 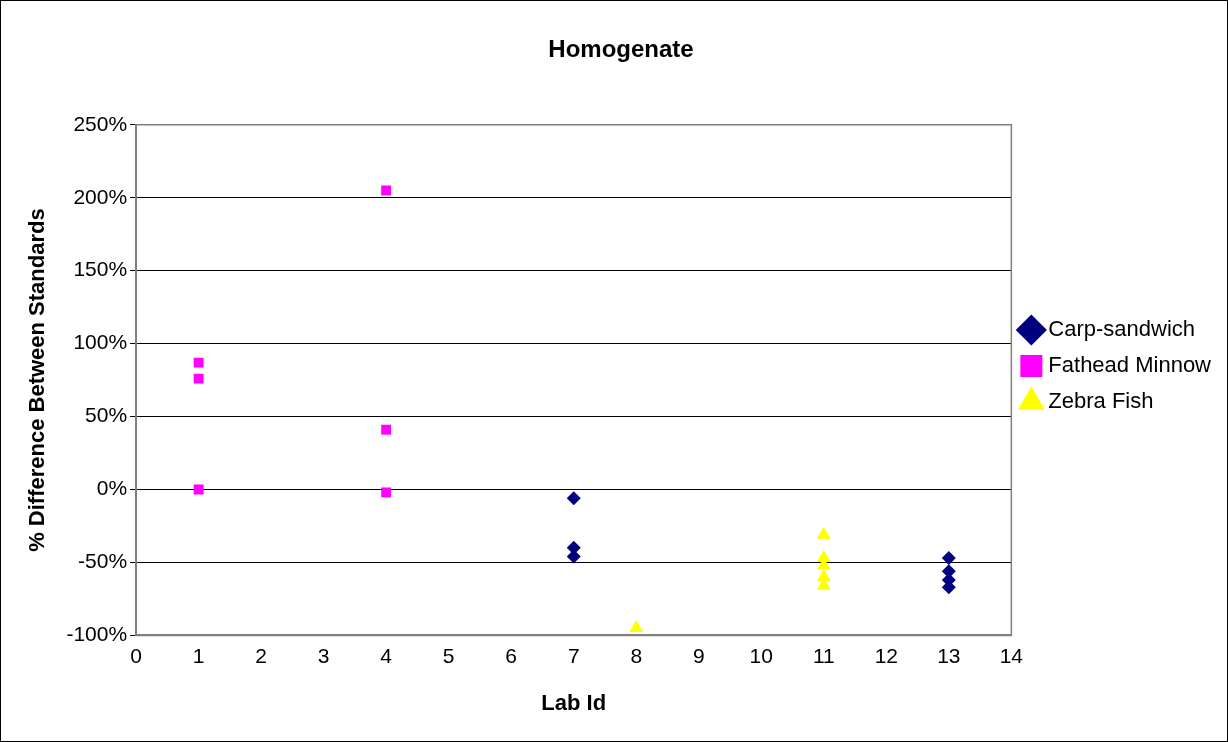 I want to click on x-tick-label: 7, so click(x=573, y=655).